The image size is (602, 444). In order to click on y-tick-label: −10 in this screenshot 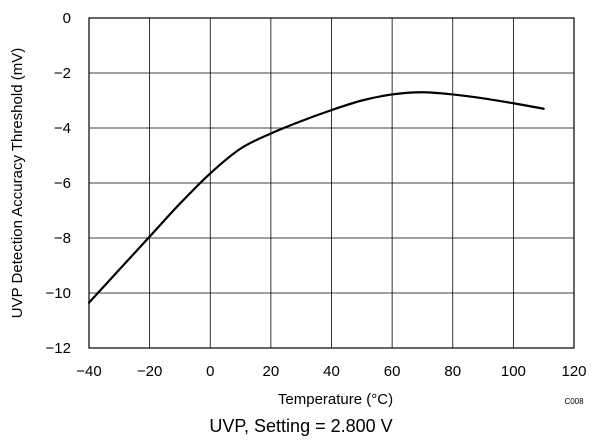, I will do `click(58, 293)`.